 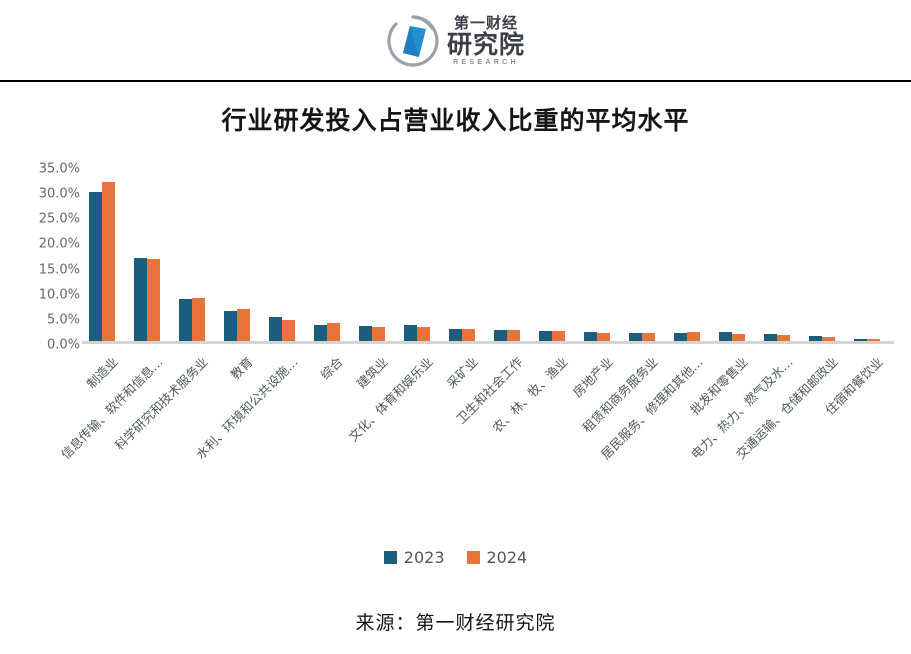 What do you see at coordinates (63, 320) in the screenshot?
I see `y-axis-tick: 5.0%` at bounding box center [63, 320].